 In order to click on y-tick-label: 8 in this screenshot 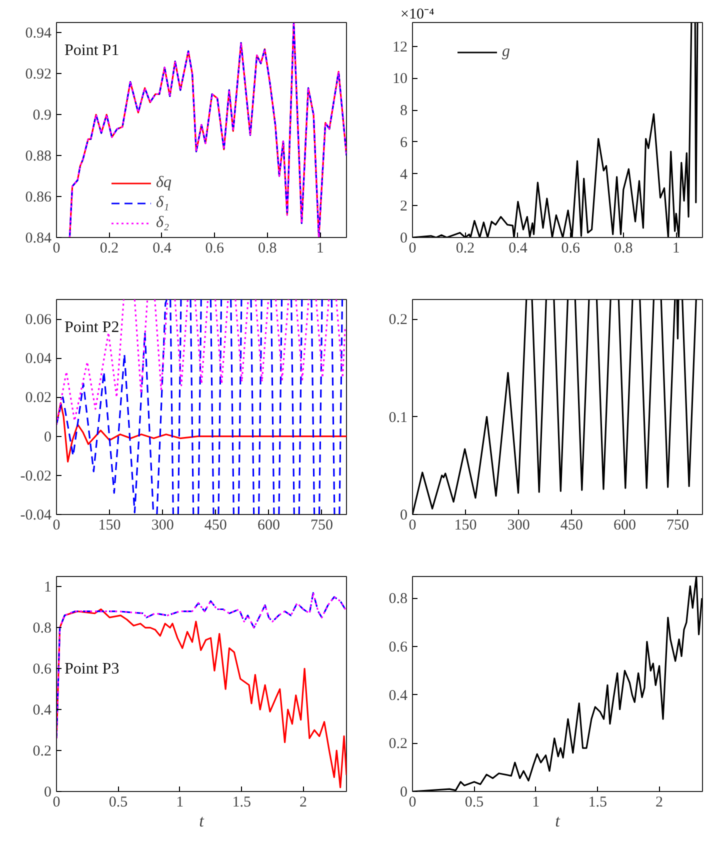, I will do `click(404, 111)`.